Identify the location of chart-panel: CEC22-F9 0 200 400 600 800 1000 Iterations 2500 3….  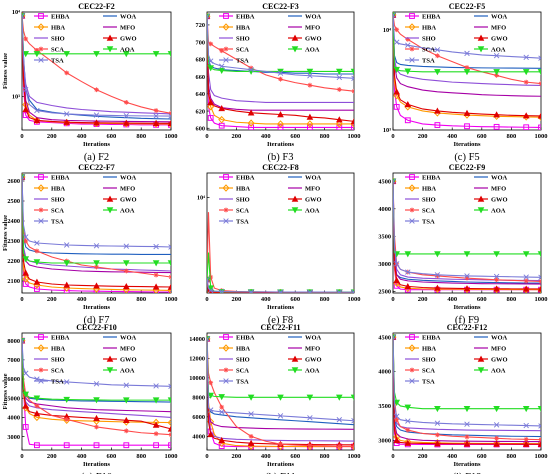
(462, 244).